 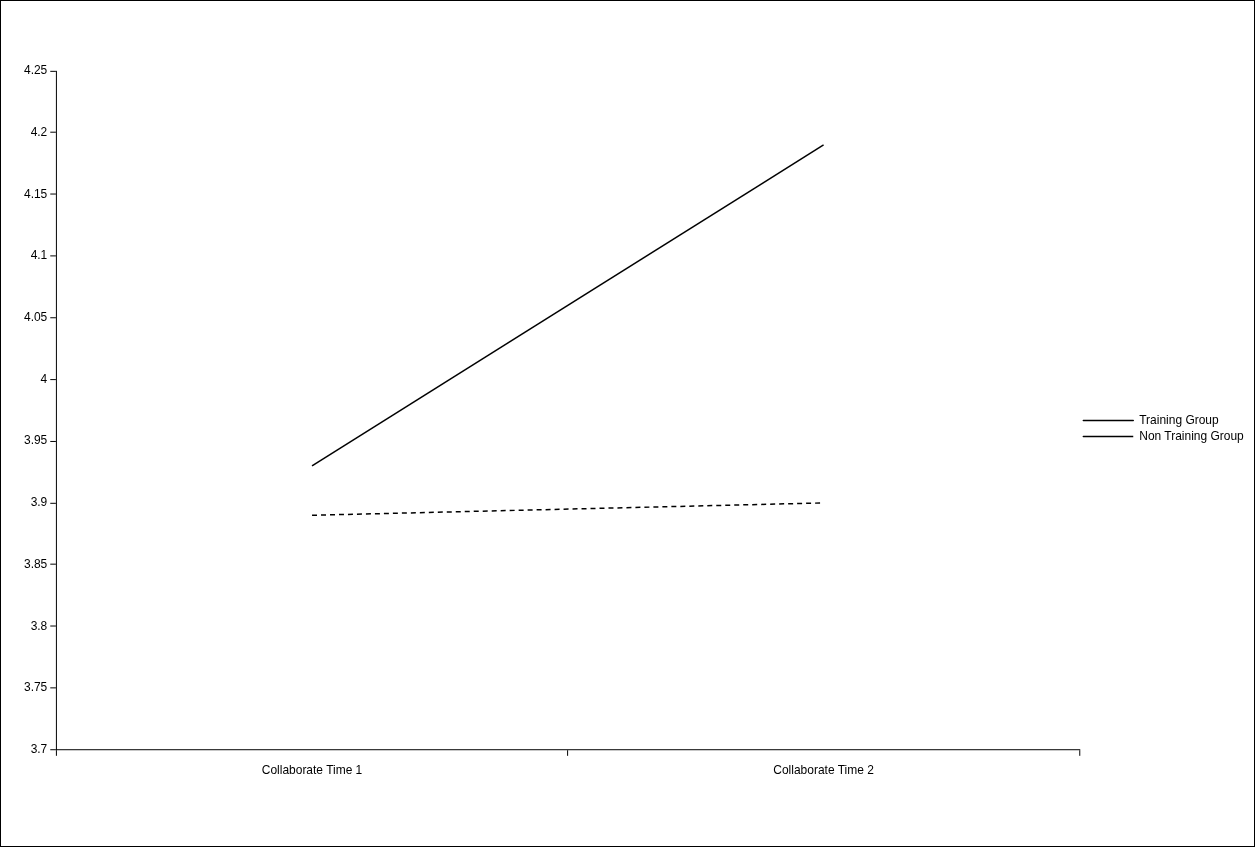 What do you see at coordinates (39, 625) in the screenshot?
I see `y-tick-label: 3.8` at bounding box center [39, 625].